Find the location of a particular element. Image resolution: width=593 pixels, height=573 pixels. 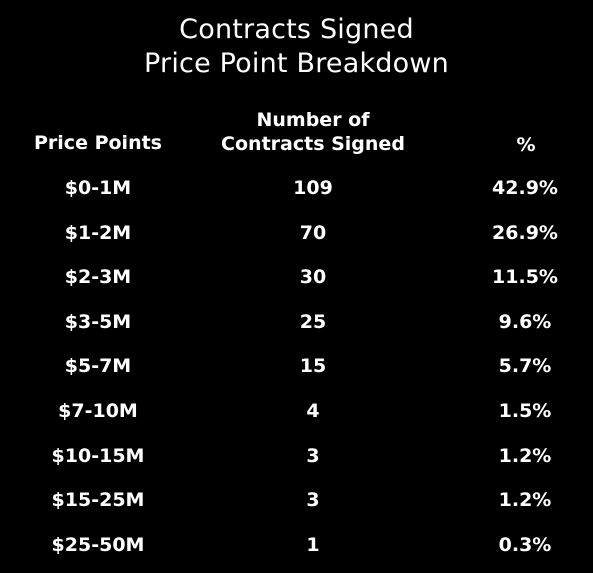

cell-percent: 11.5% is located at coordinates (525, 277).